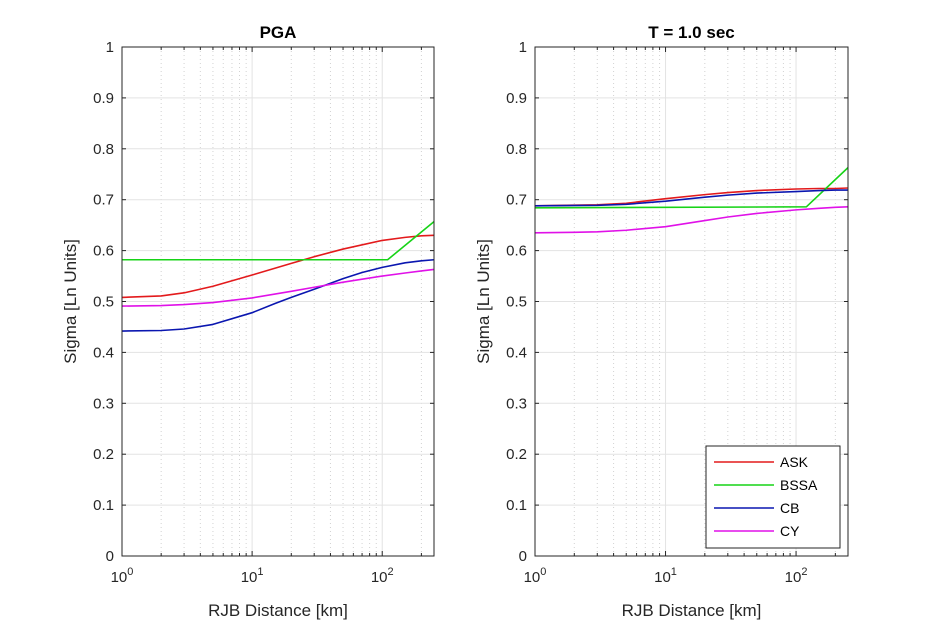 This screenshot has height=625, width=938. I want to click on legend-label-bssa: BSSA, so click(799, 485).